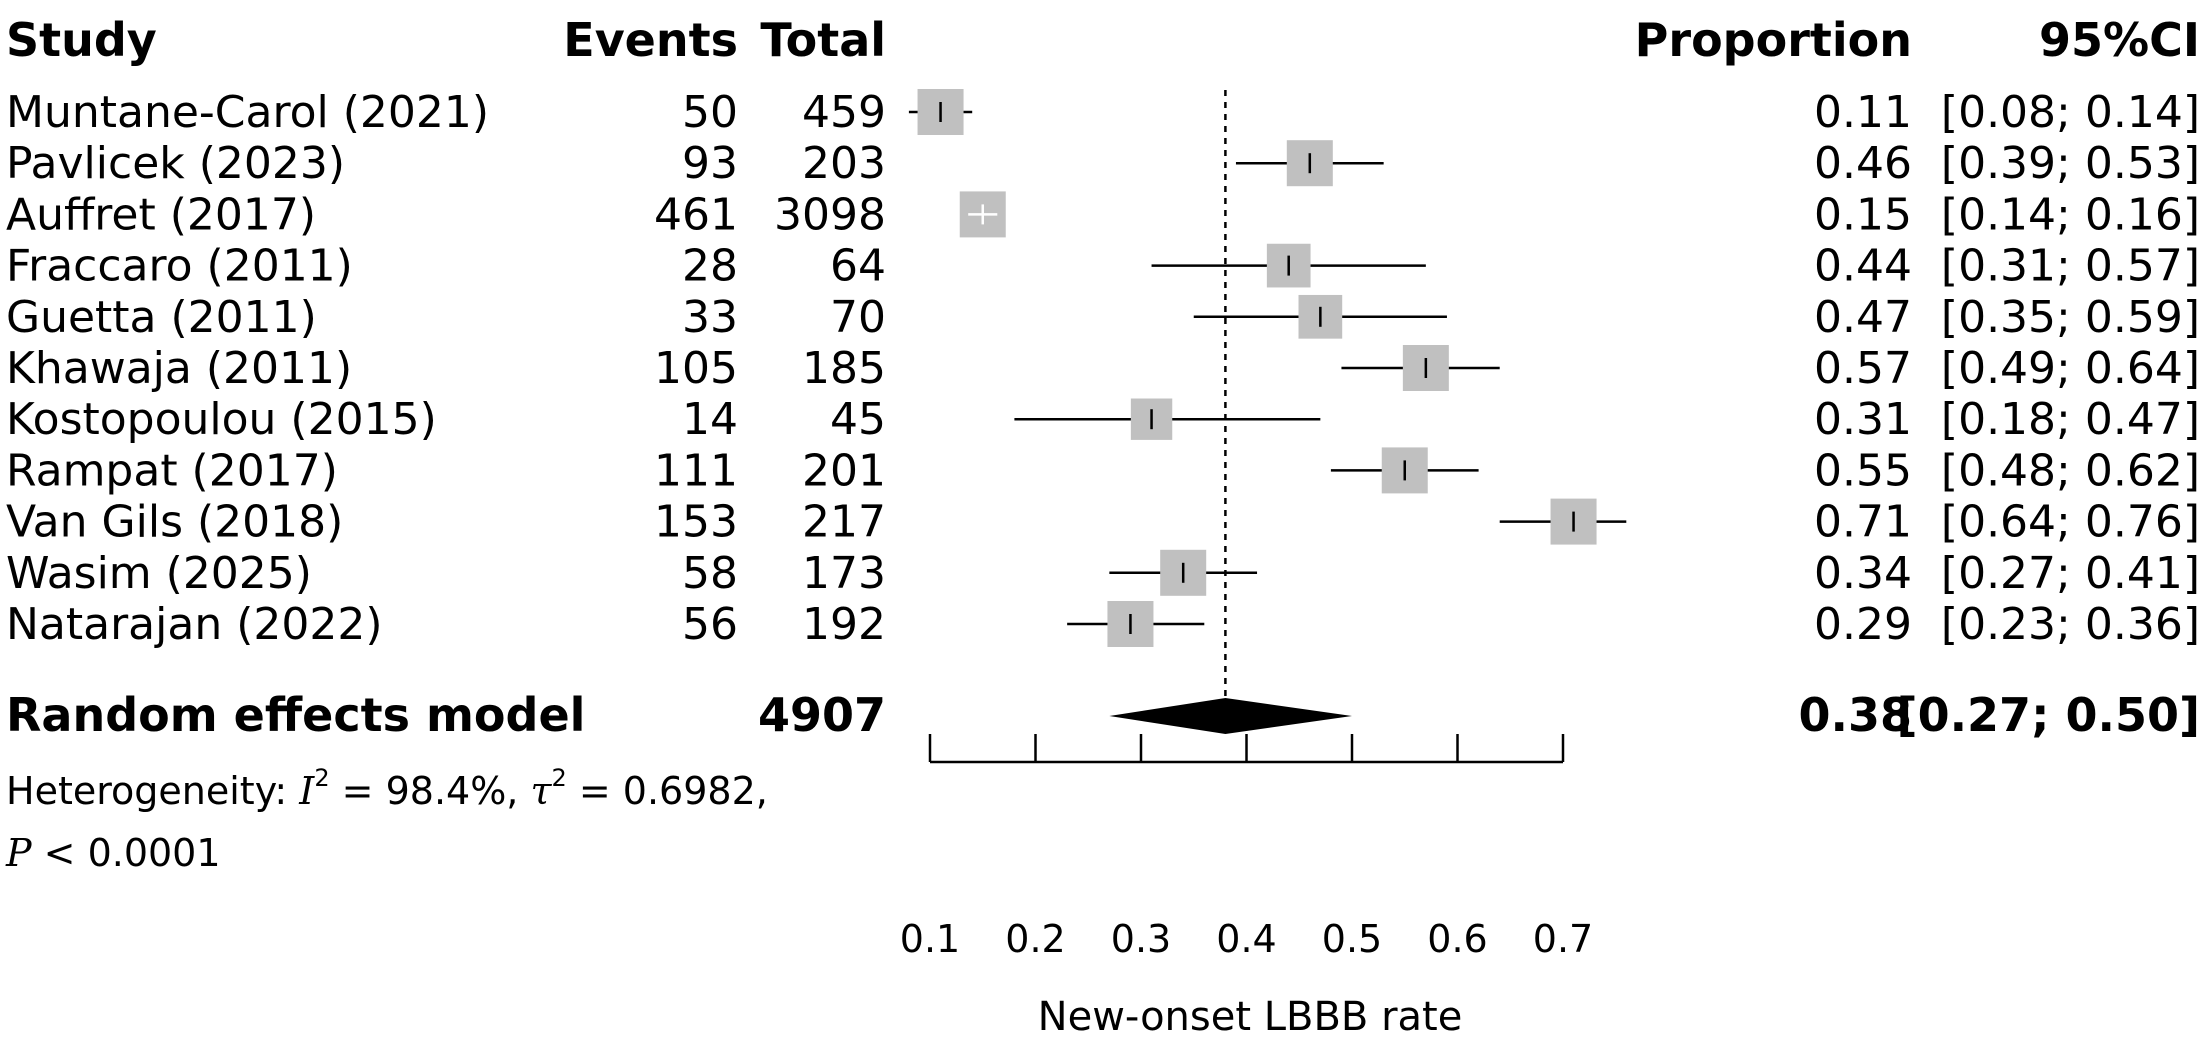 This screenshot has height=1060, width=2205. Describe the element at coordinates (830, 214) in the screenshot. I see `study-total: 3098` at that location.